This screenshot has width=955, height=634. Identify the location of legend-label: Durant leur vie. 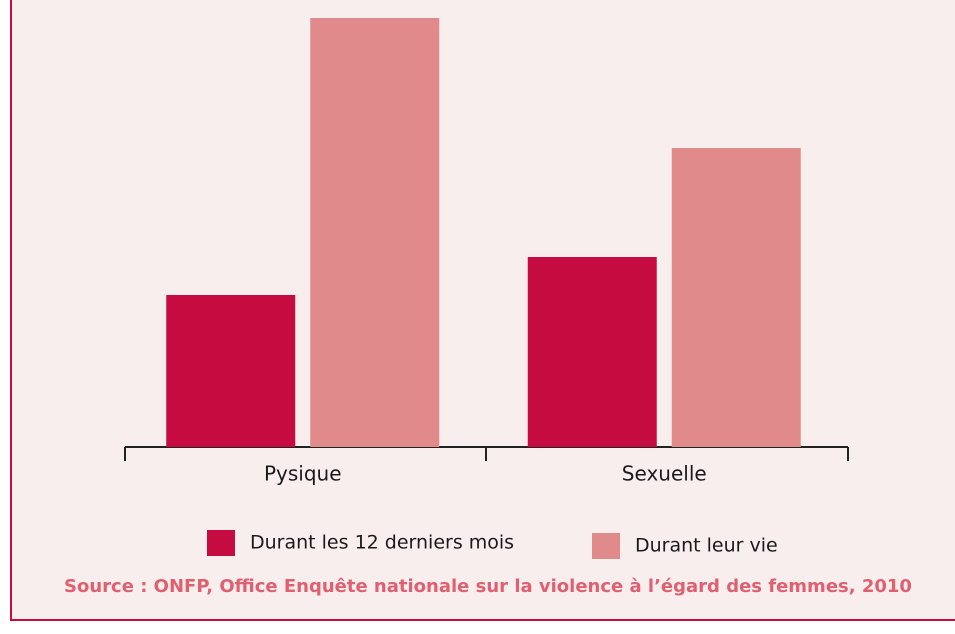
(706, 546).